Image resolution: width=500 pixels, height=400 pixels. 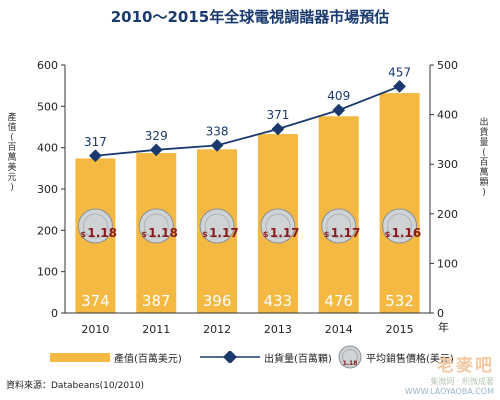 I want to click on bar-value-label: 433, so click(x=278, y=301).